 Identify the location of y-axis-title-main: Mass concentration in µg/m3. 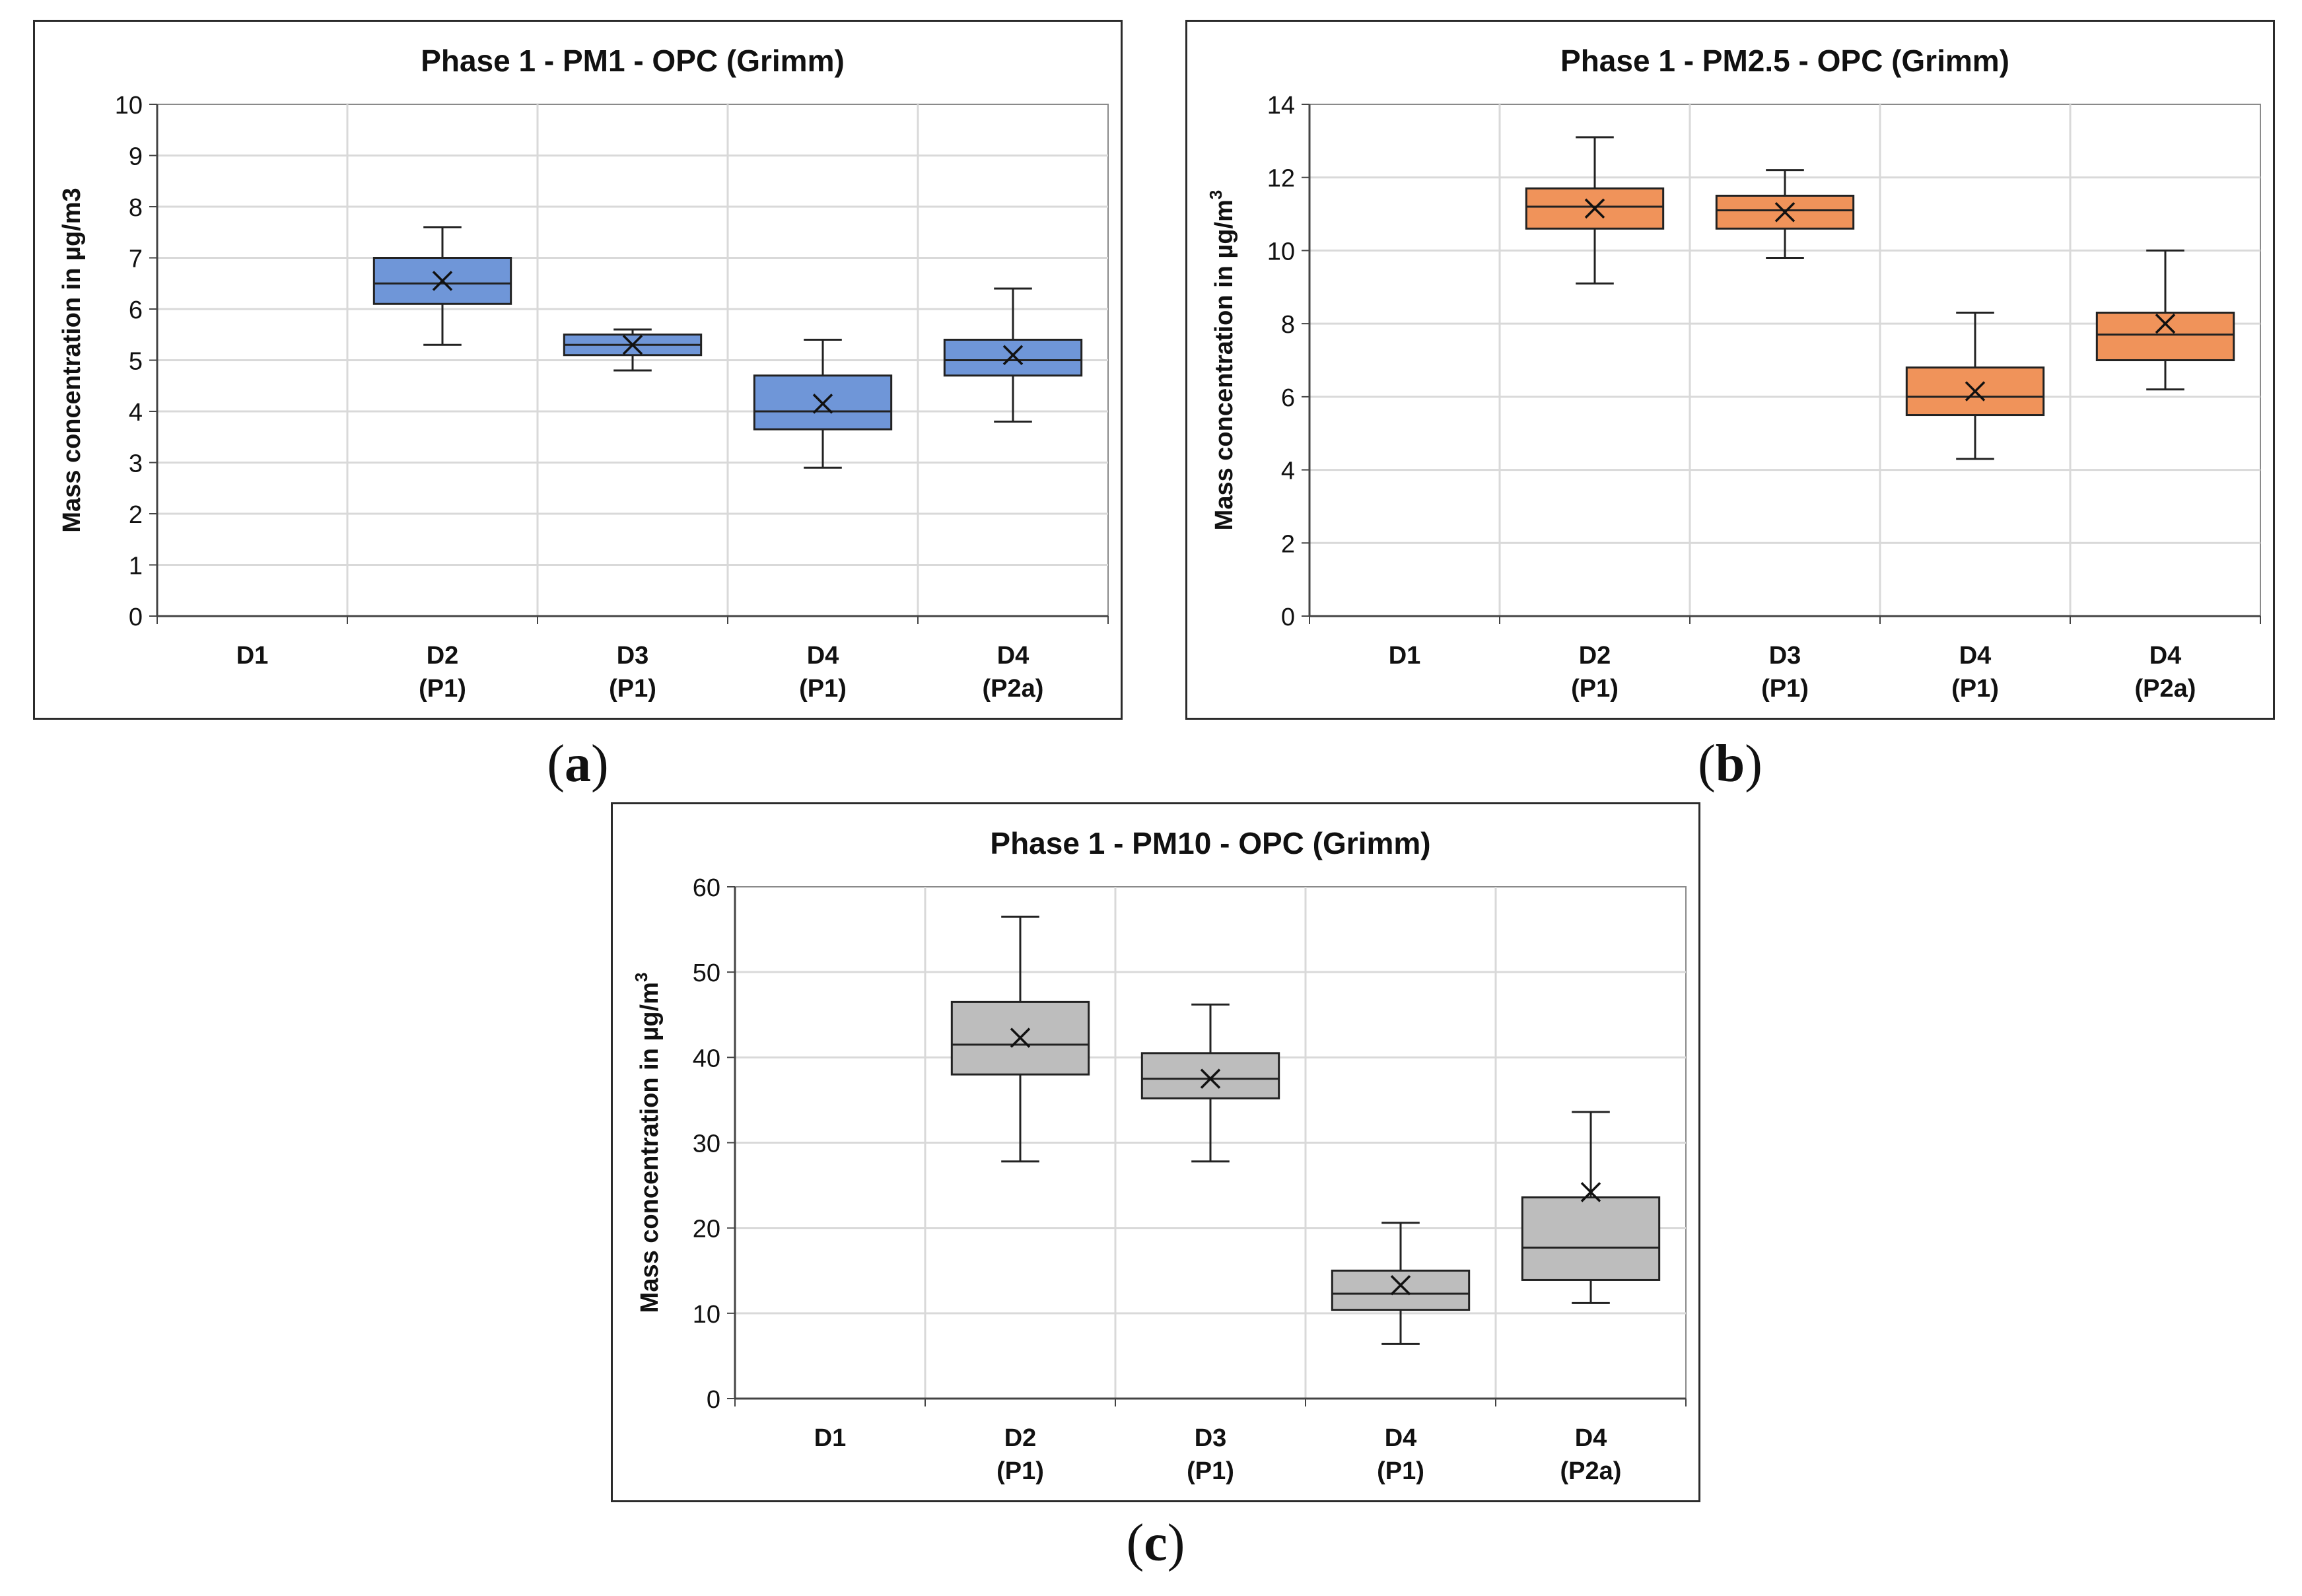
(72, 360).